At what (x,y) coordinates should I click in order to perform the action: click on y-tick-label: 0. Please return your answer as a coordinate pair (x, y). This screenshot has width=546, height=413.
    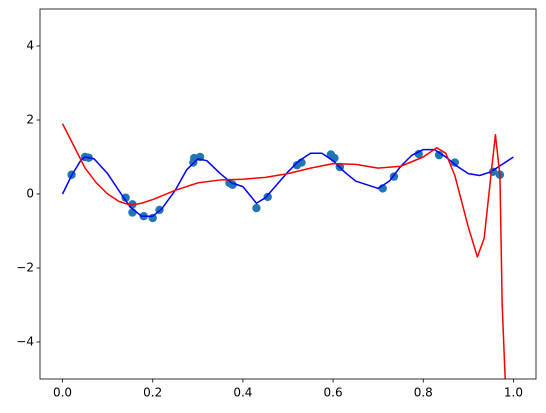
    Looking at the image, I should click on (30, 194).